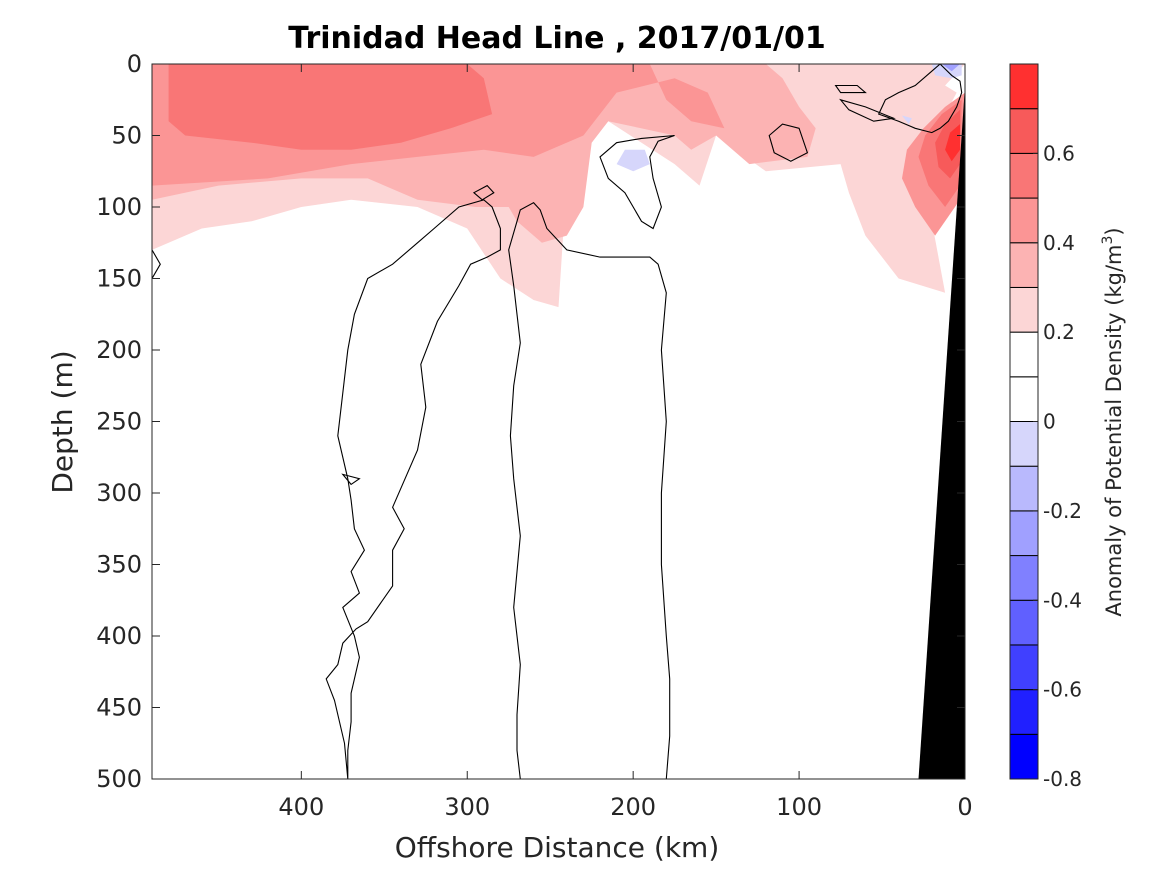 Image resolution: width=1167 pixels, height=875 pixels. I want to click on y-tick-label: 300, so click(119, 493).